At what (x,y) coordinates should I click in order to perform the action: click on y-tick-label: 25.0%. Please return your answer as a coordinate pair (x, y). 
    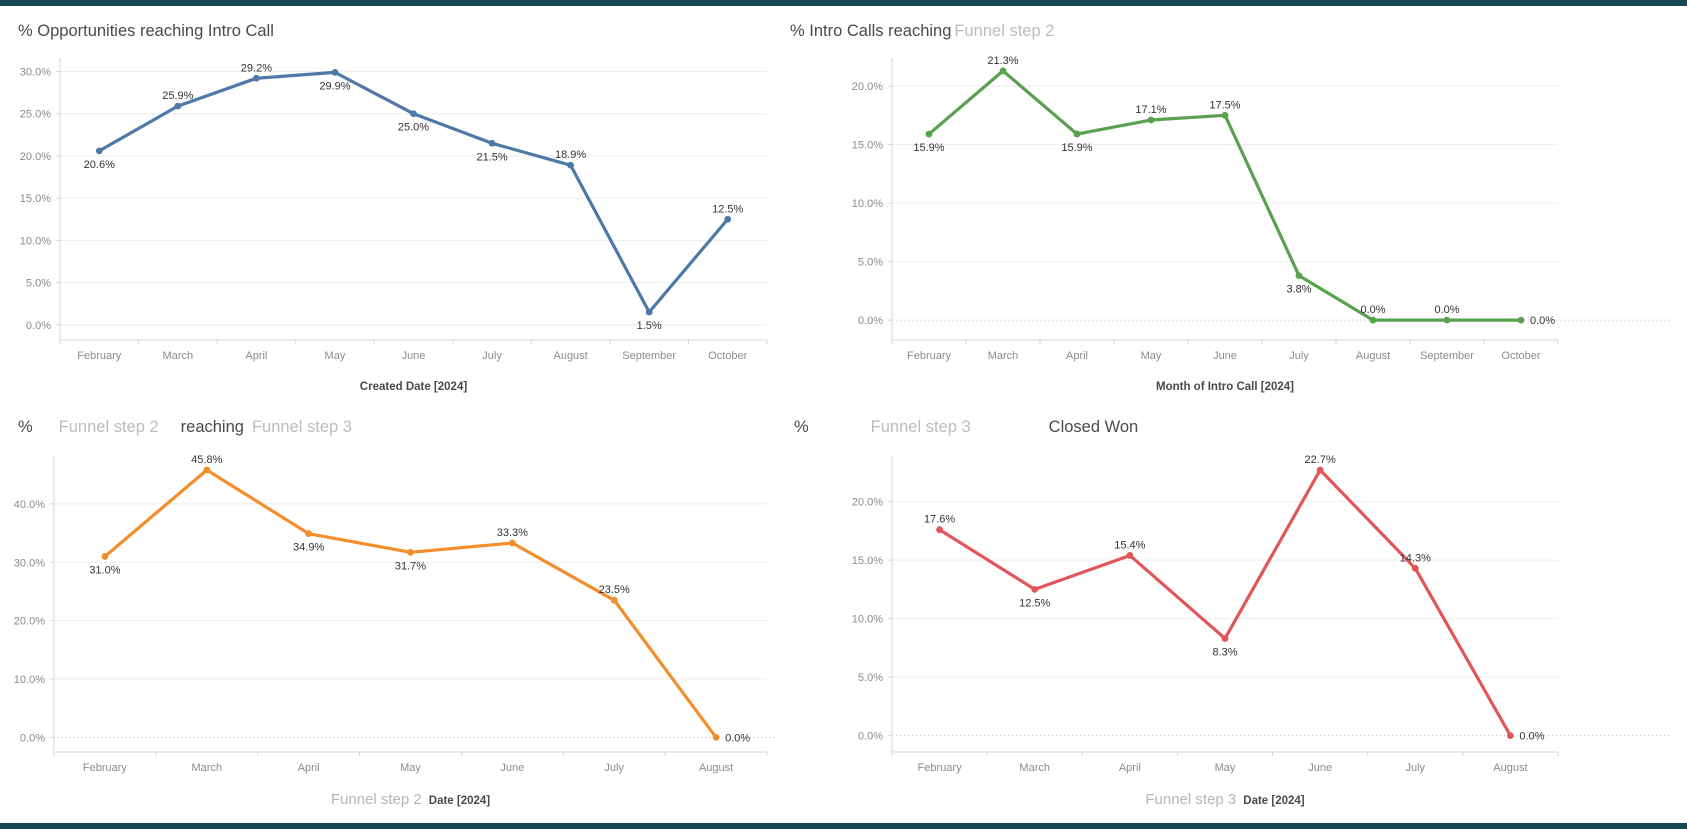
    Looking at the image, I should click on (35, 115).